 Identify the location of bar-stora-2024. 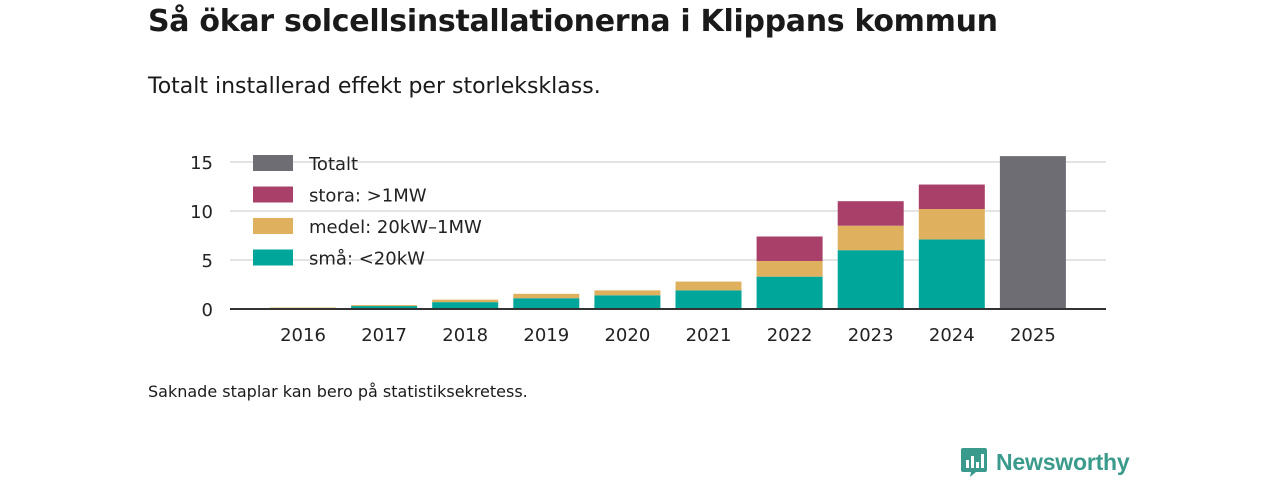
(951, 197).